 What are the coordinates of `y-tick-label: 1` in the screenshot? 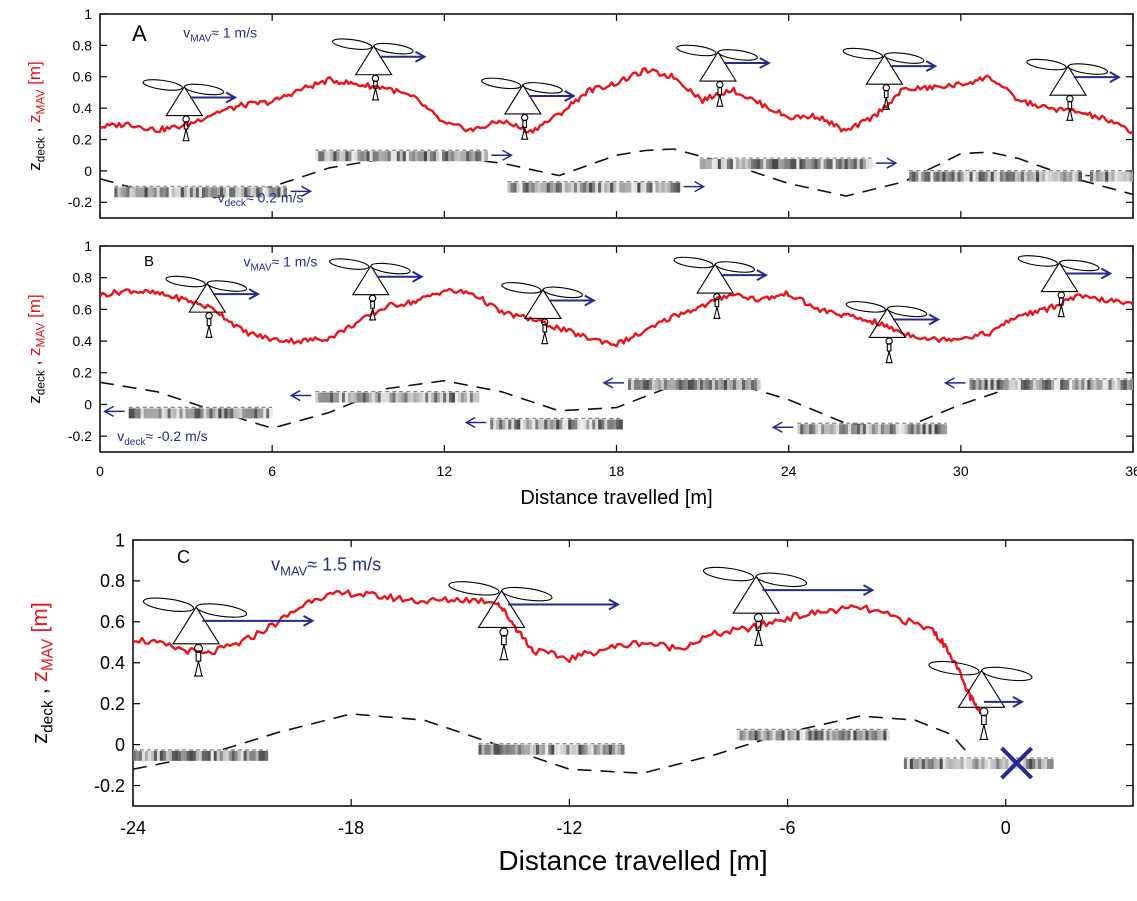 It's located at (88, 246).